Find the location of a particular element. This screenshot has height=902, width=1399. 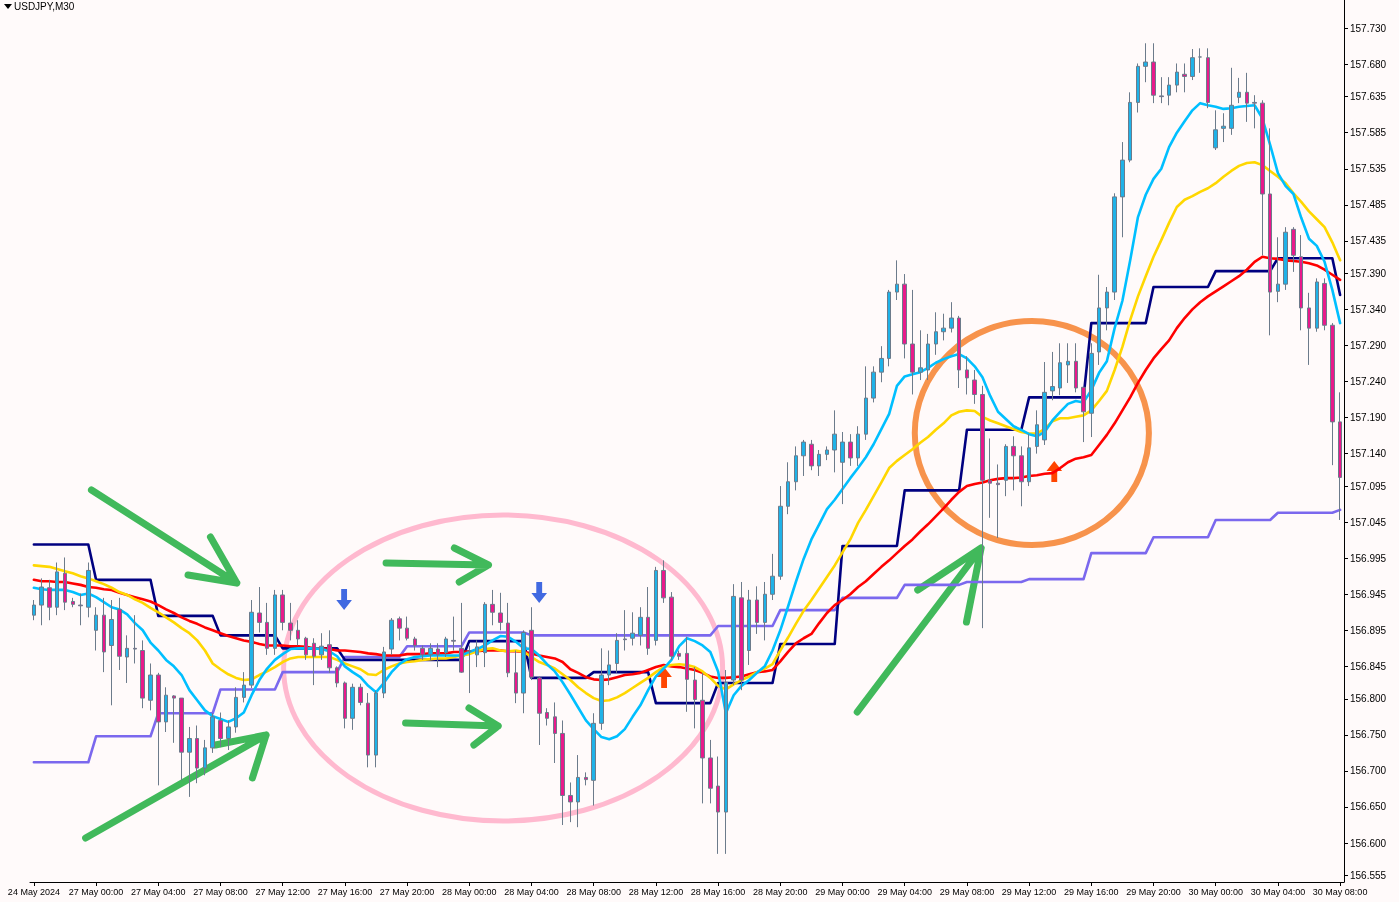

x-tick-label: 30 May 00:00 is located at coordinates (1215, 891).